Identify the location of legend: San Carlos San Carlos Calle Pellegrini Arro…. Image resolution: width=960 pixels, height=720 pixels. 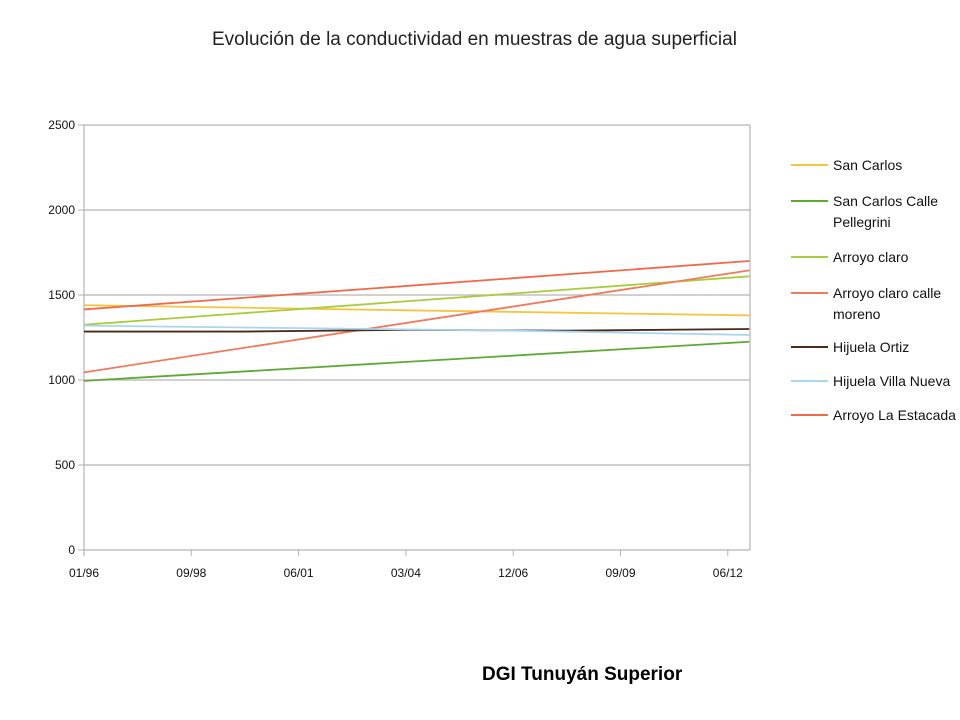
(873, 290).